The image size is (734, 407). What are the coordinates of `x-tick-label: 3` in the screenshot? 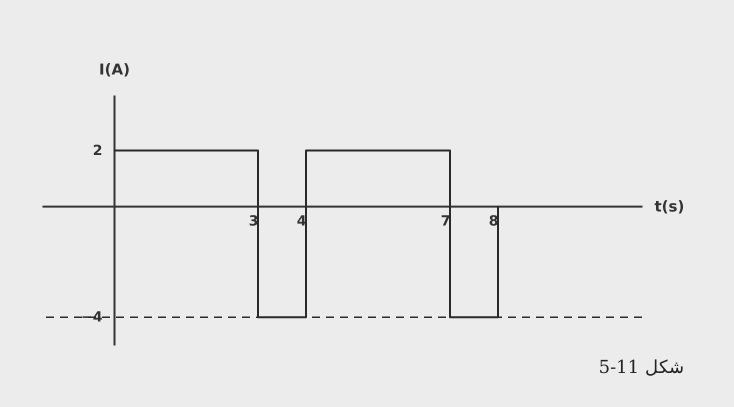 It's located at (253, 222).